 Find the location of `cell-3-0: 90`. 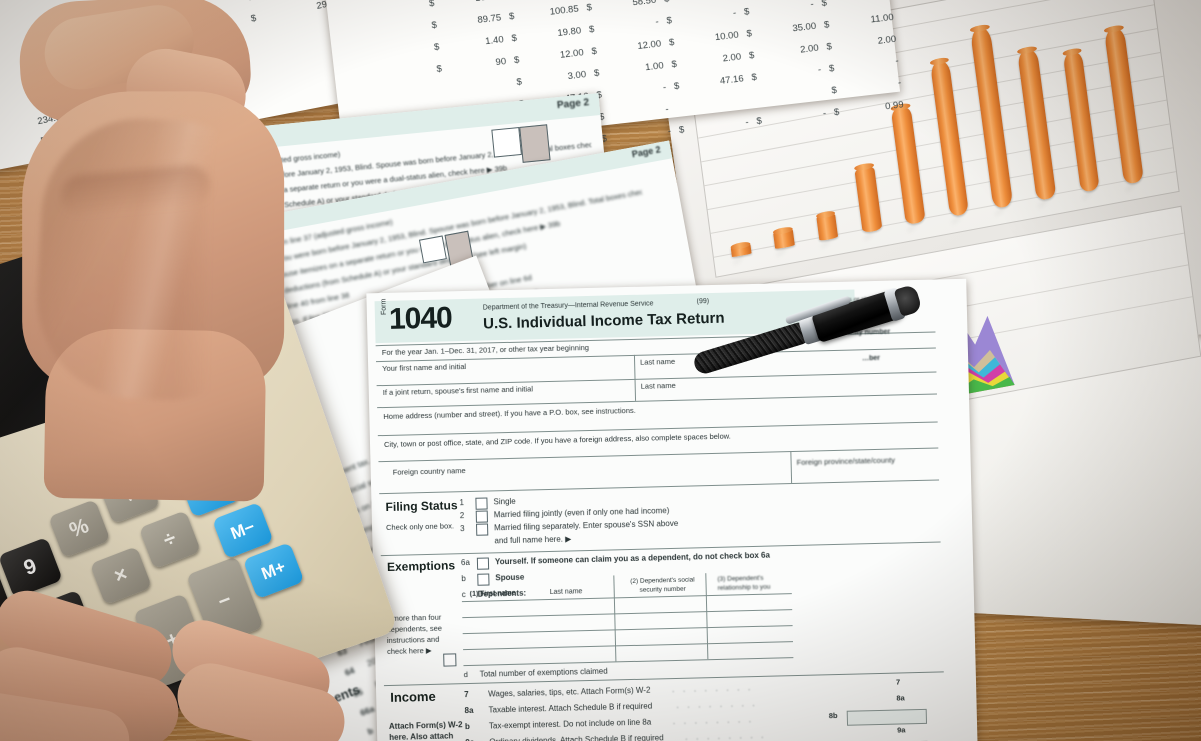

cell-3-0: 90 is located at coordinates (501, 62).